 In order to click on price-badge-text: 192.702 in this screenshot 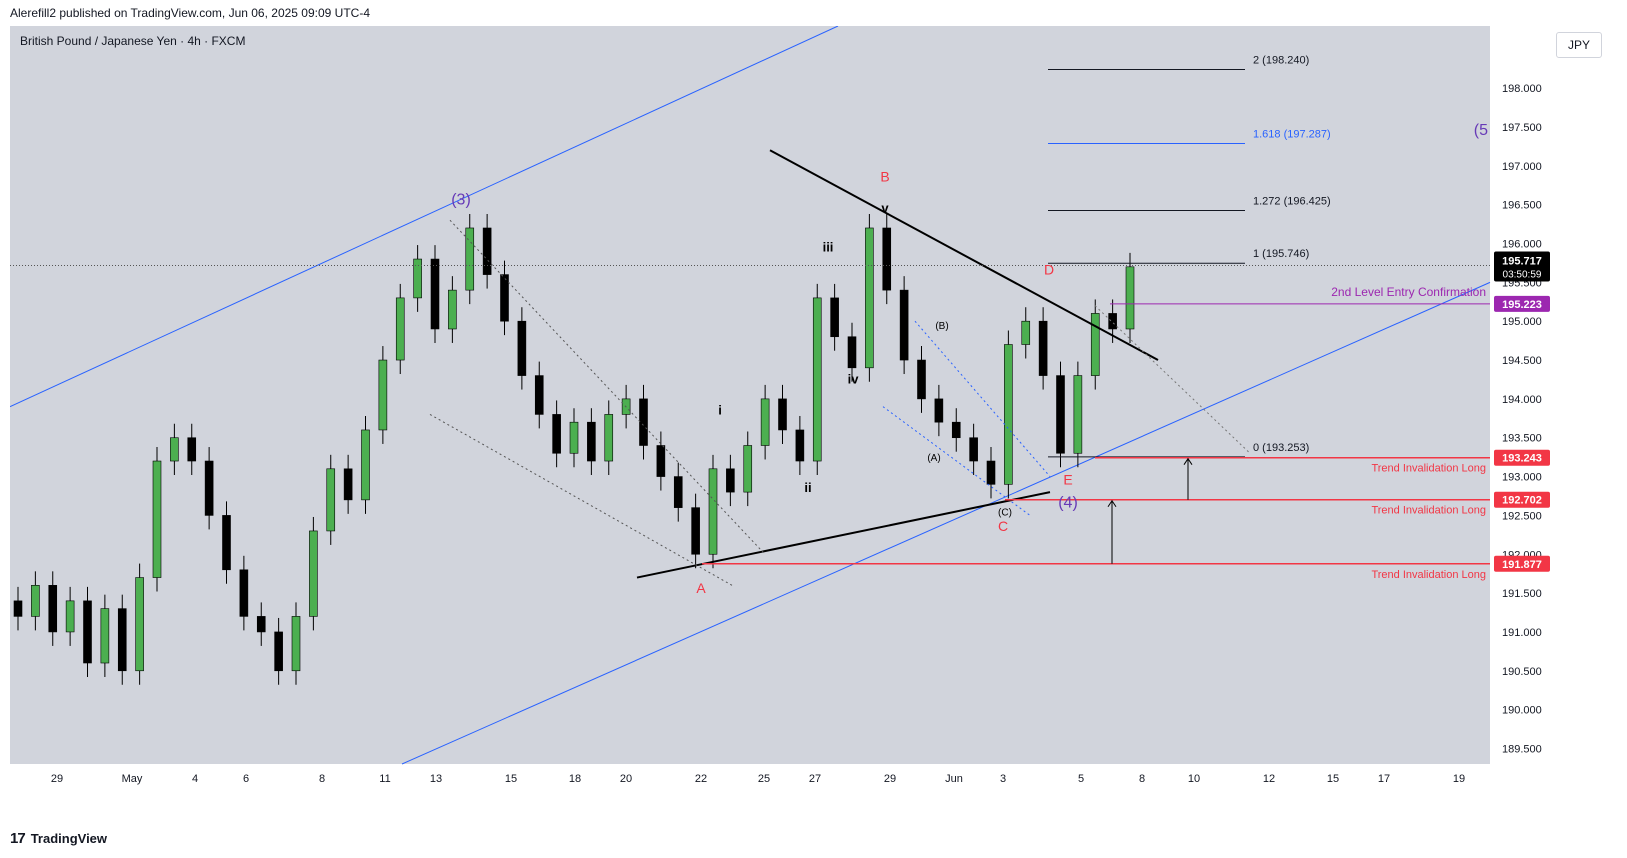, I will do `click(1522, 501)`.